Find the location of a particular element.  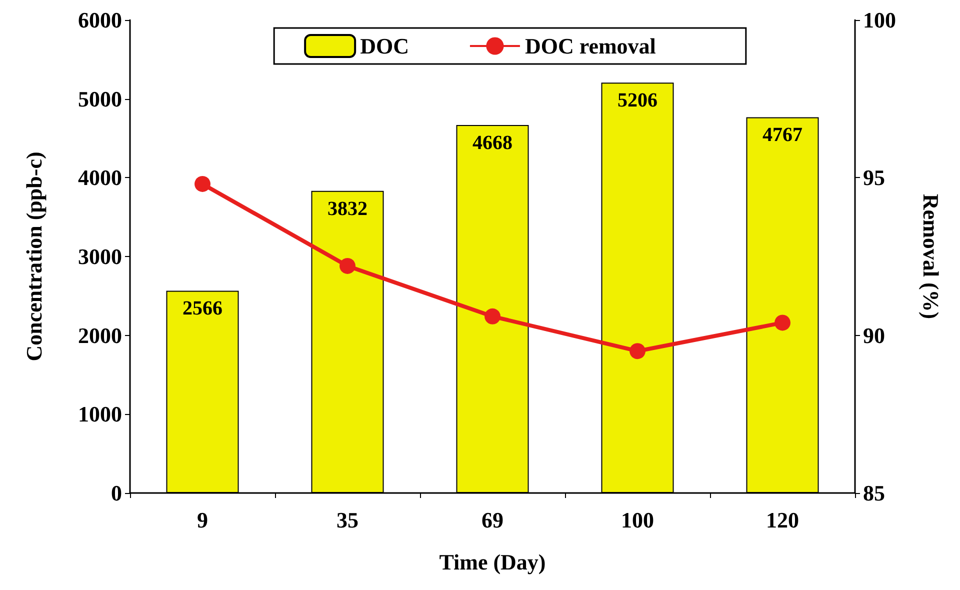

y-tick-label: 3000 is located at coordinates (100, 256).